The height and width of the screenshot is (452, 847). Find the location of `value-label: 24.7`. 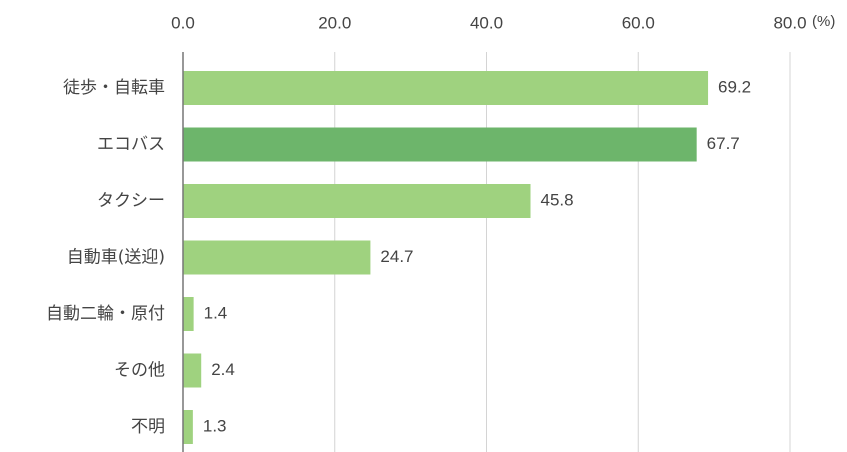

value-label: 24.7 is located at coordinates (396, 256).